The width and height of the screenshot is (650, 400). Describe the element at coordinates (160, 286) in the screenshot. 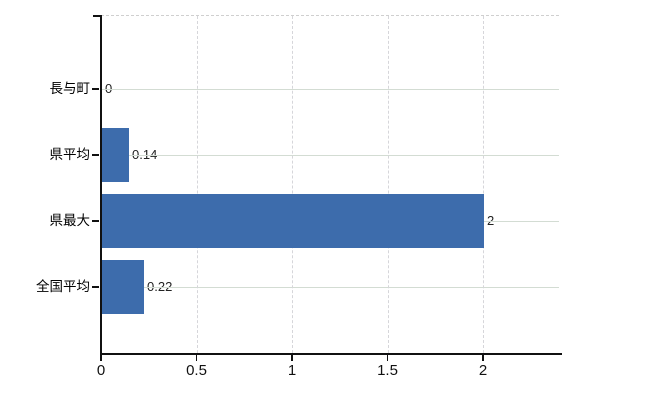

I see `value-label: 0.22` at that location.